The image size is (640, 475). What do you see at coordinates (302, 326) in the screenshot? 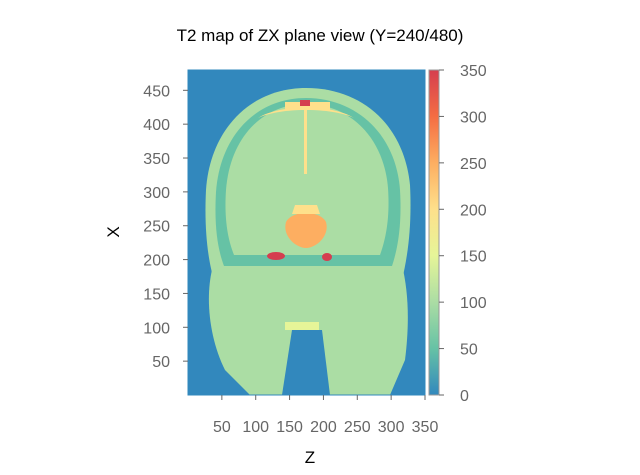
I see `region-airway-strip` at bounding box center [302, 326].